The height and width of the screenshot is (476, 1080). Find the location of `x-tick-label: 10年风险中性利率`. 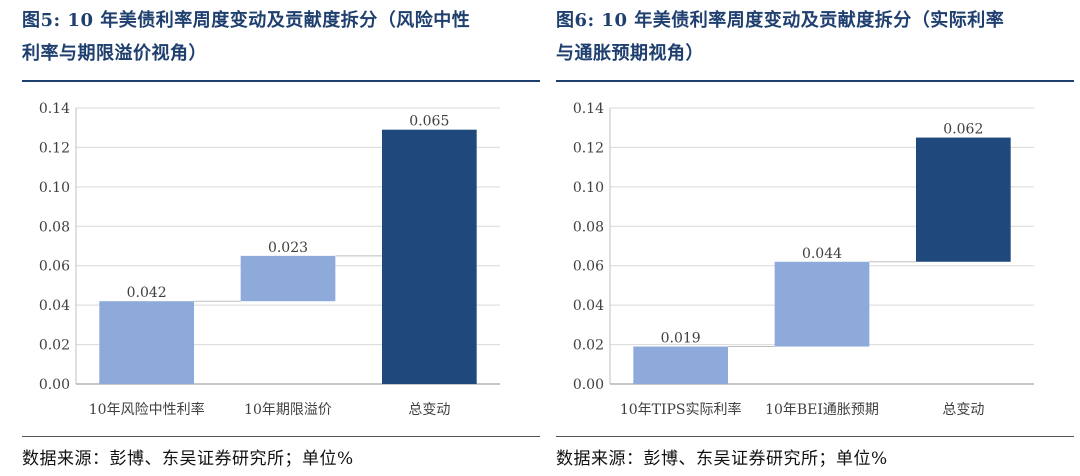

x-tick-label: 10年风险中性利率 is located at coordinates (147, 409).